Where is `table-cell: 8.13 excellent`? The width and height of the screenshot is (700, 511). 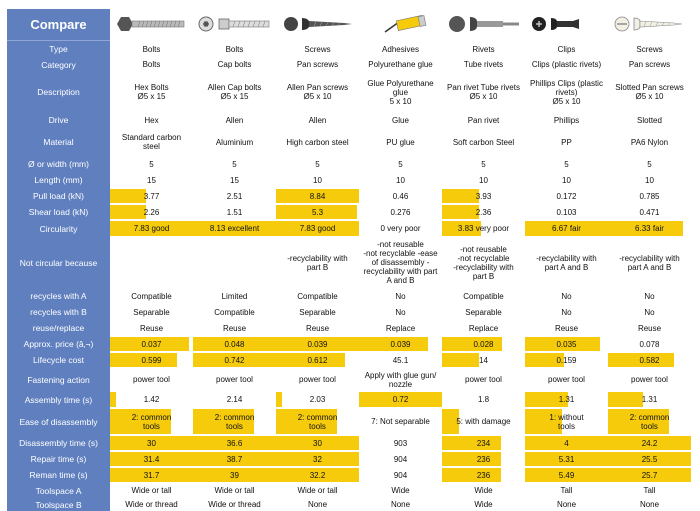
table-cell: 8.13 excellent is located at coordinates (234, 228).